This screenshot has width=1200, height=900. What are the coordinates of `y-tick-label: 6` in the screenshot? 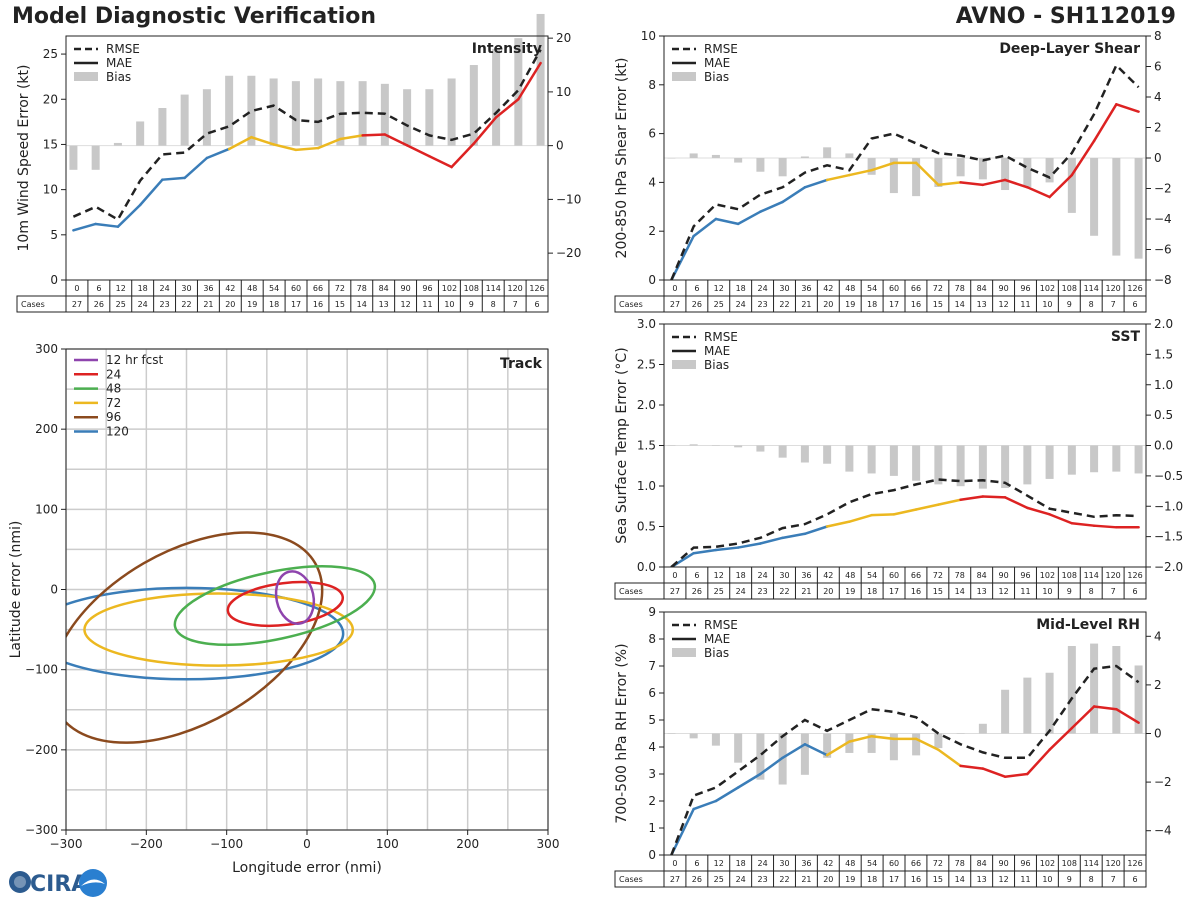 It's located at (652, 134).